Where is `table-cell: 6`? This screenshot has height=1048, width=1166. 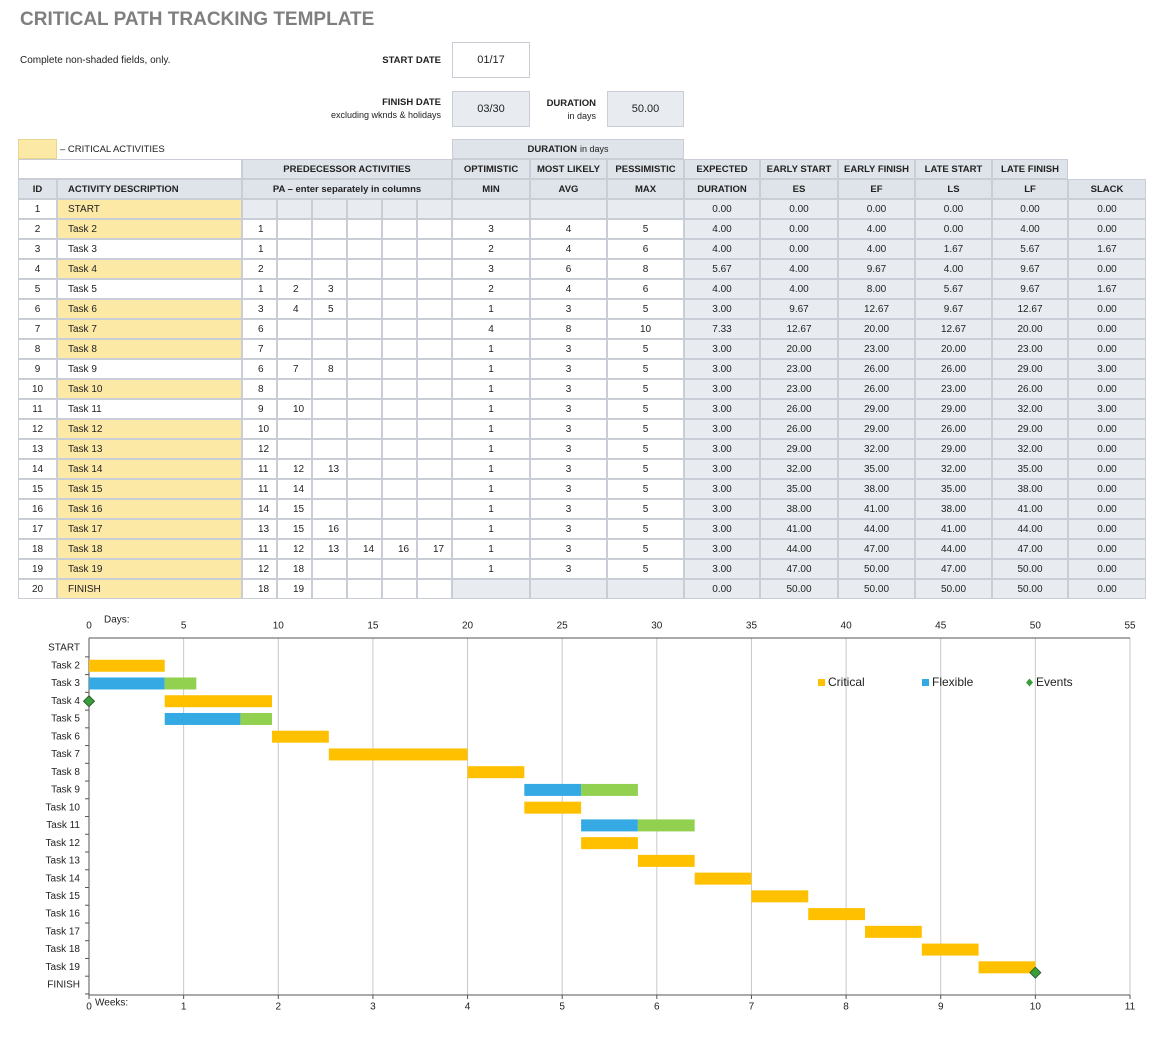
table-cell: 6 is located at coordinates (37, 309).